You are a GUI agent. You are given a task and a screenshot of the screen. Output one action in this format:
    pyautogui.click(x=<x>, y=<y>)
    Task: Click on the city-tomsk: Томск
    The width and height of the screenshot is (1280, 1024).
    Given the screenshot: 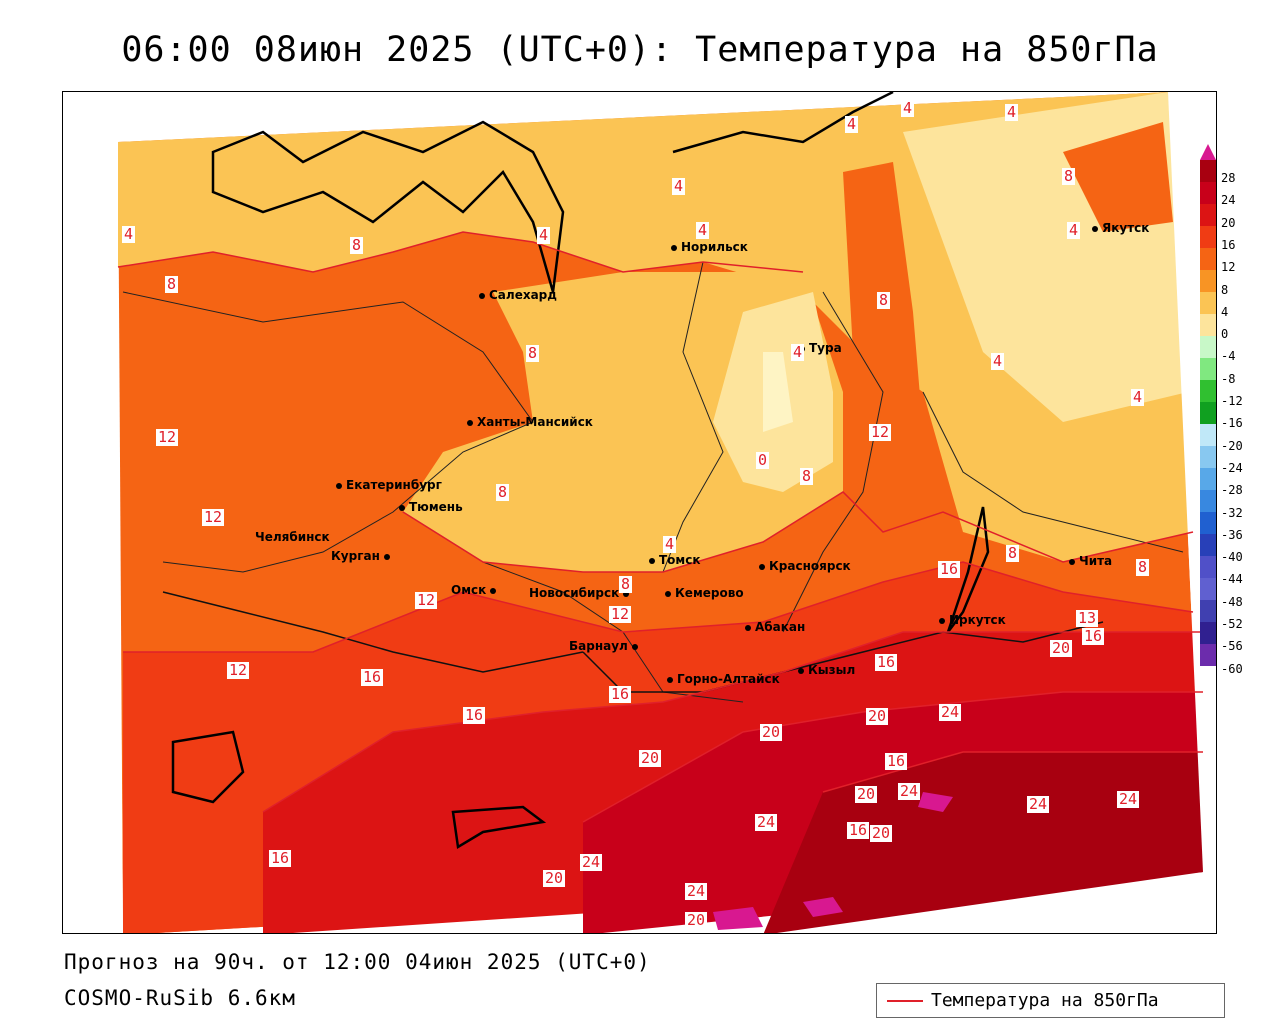 What is the action you would take?
    pyautogui.click(x=675, y=560)
    